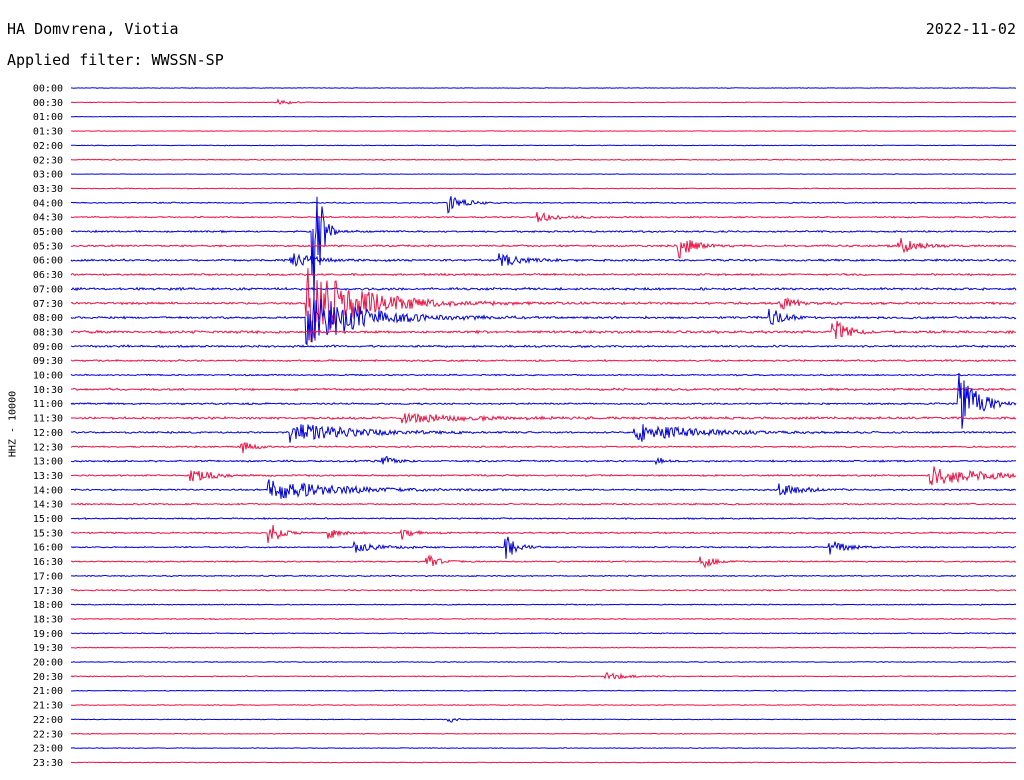 Image resolution: width=1024 pixels, height=780 pixels. What do you see at coordinates (48, 218) in the screenshot?
I see `time-label: 04:30` at bounding box center [48, 218].